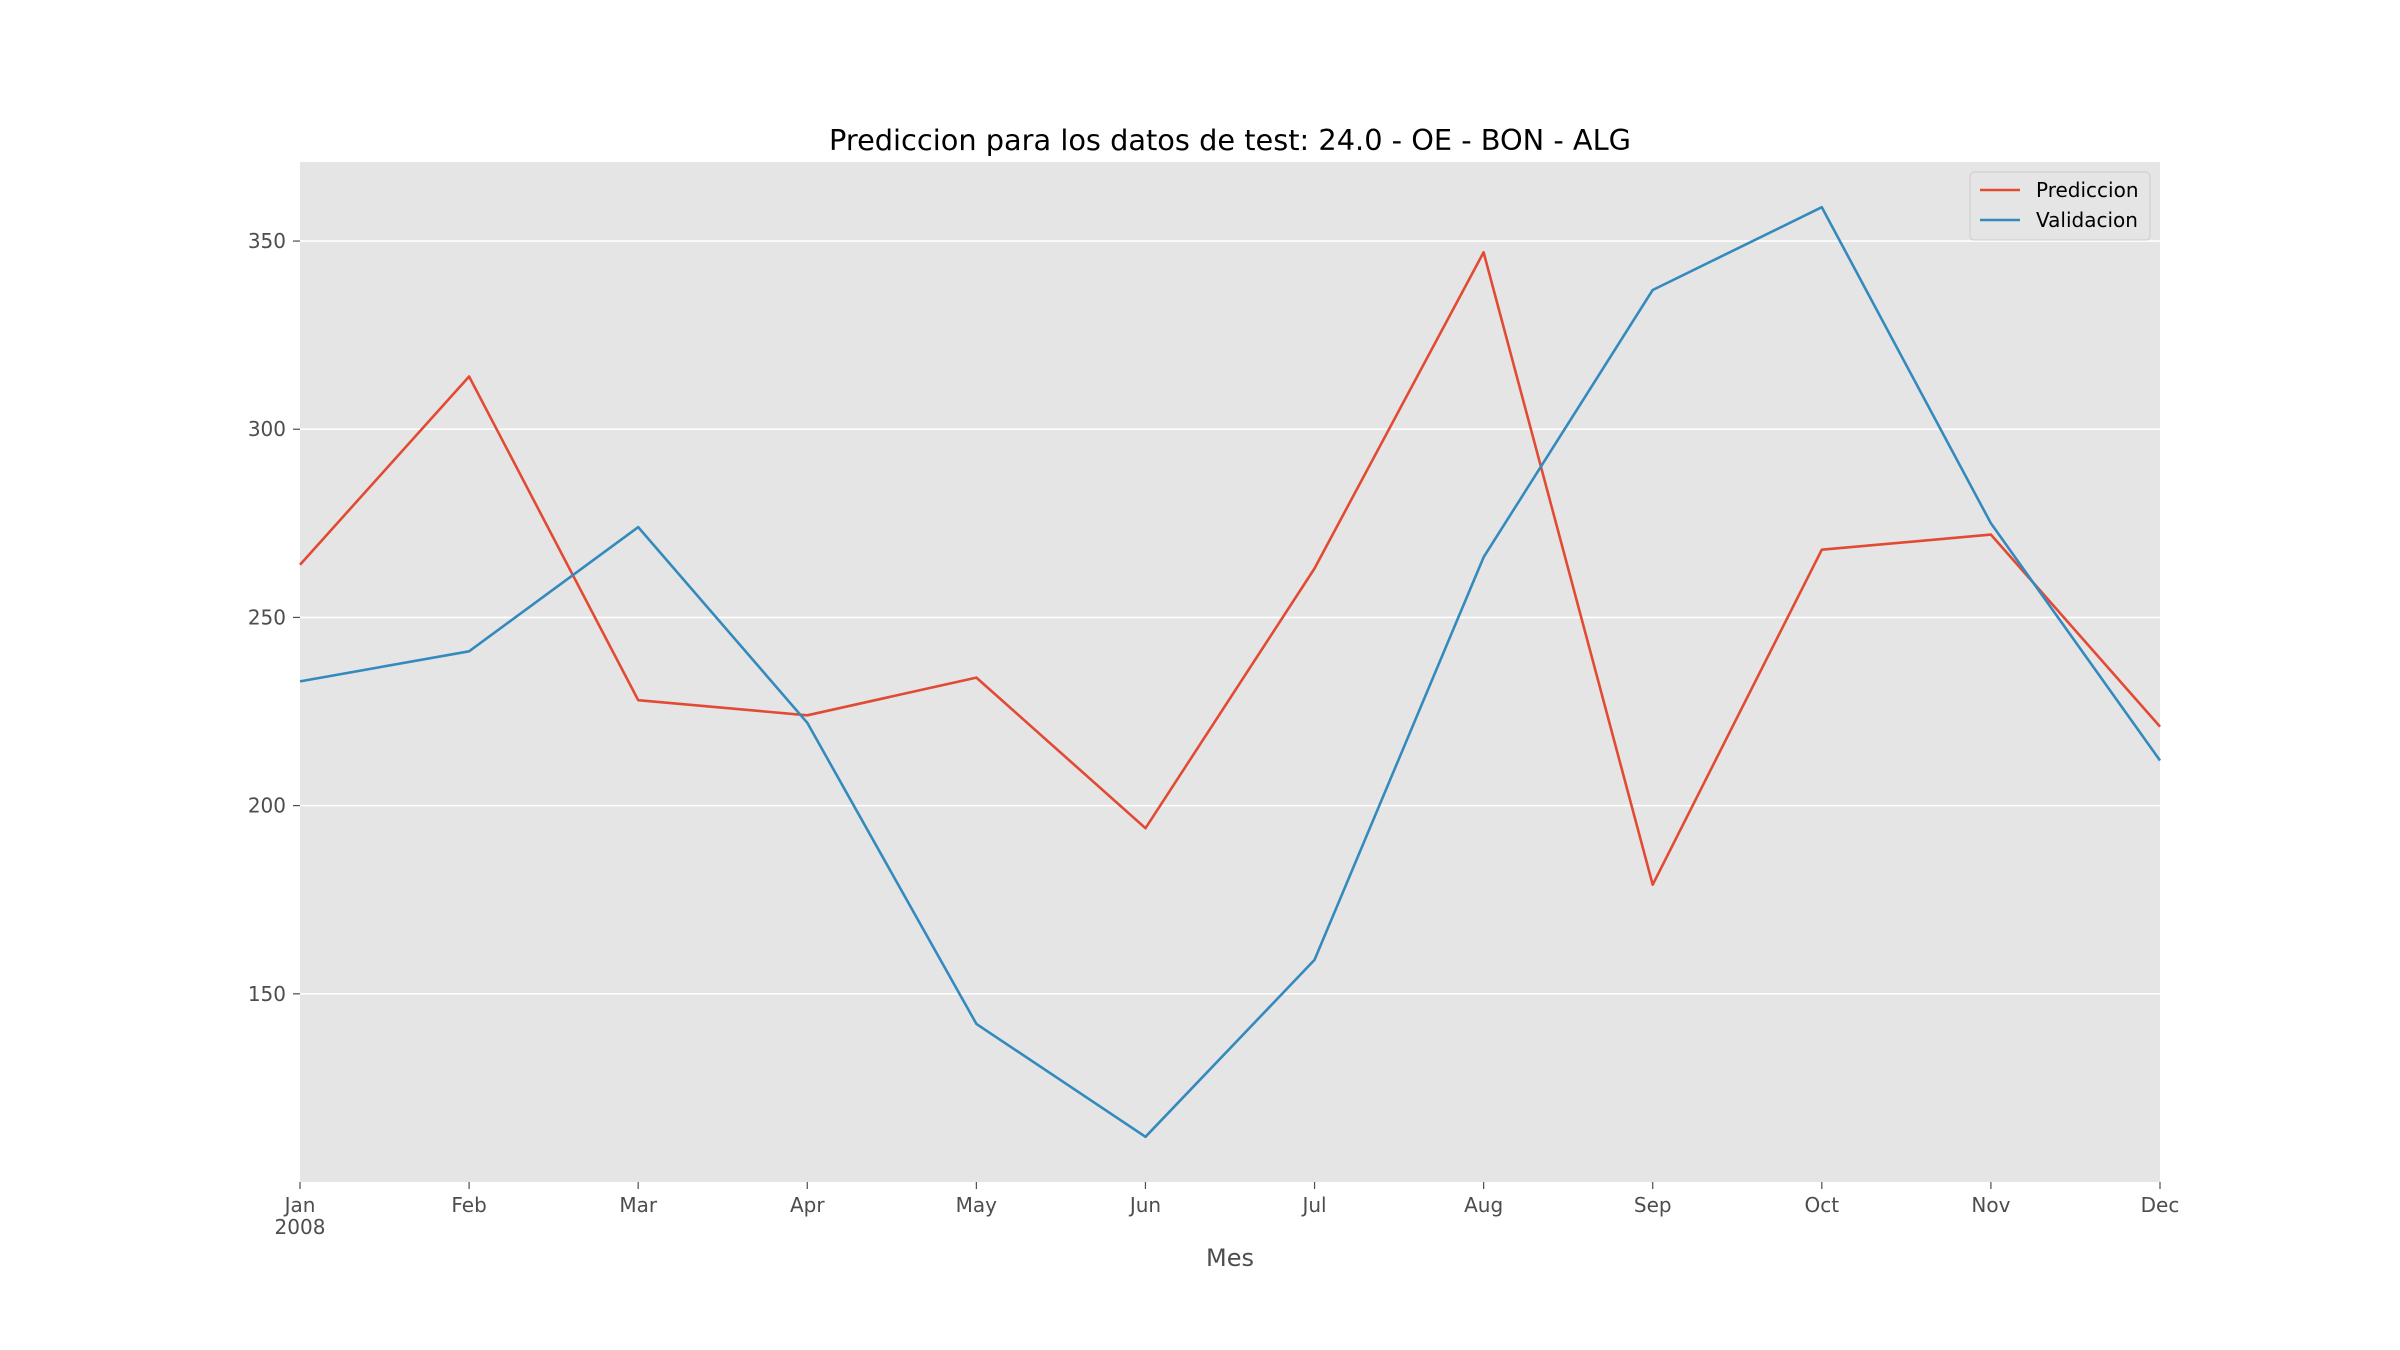 The height and width of the screenshot is (1350, 2400). I want to click on x-tick-label-jan: Jan, so click(299, 1205).